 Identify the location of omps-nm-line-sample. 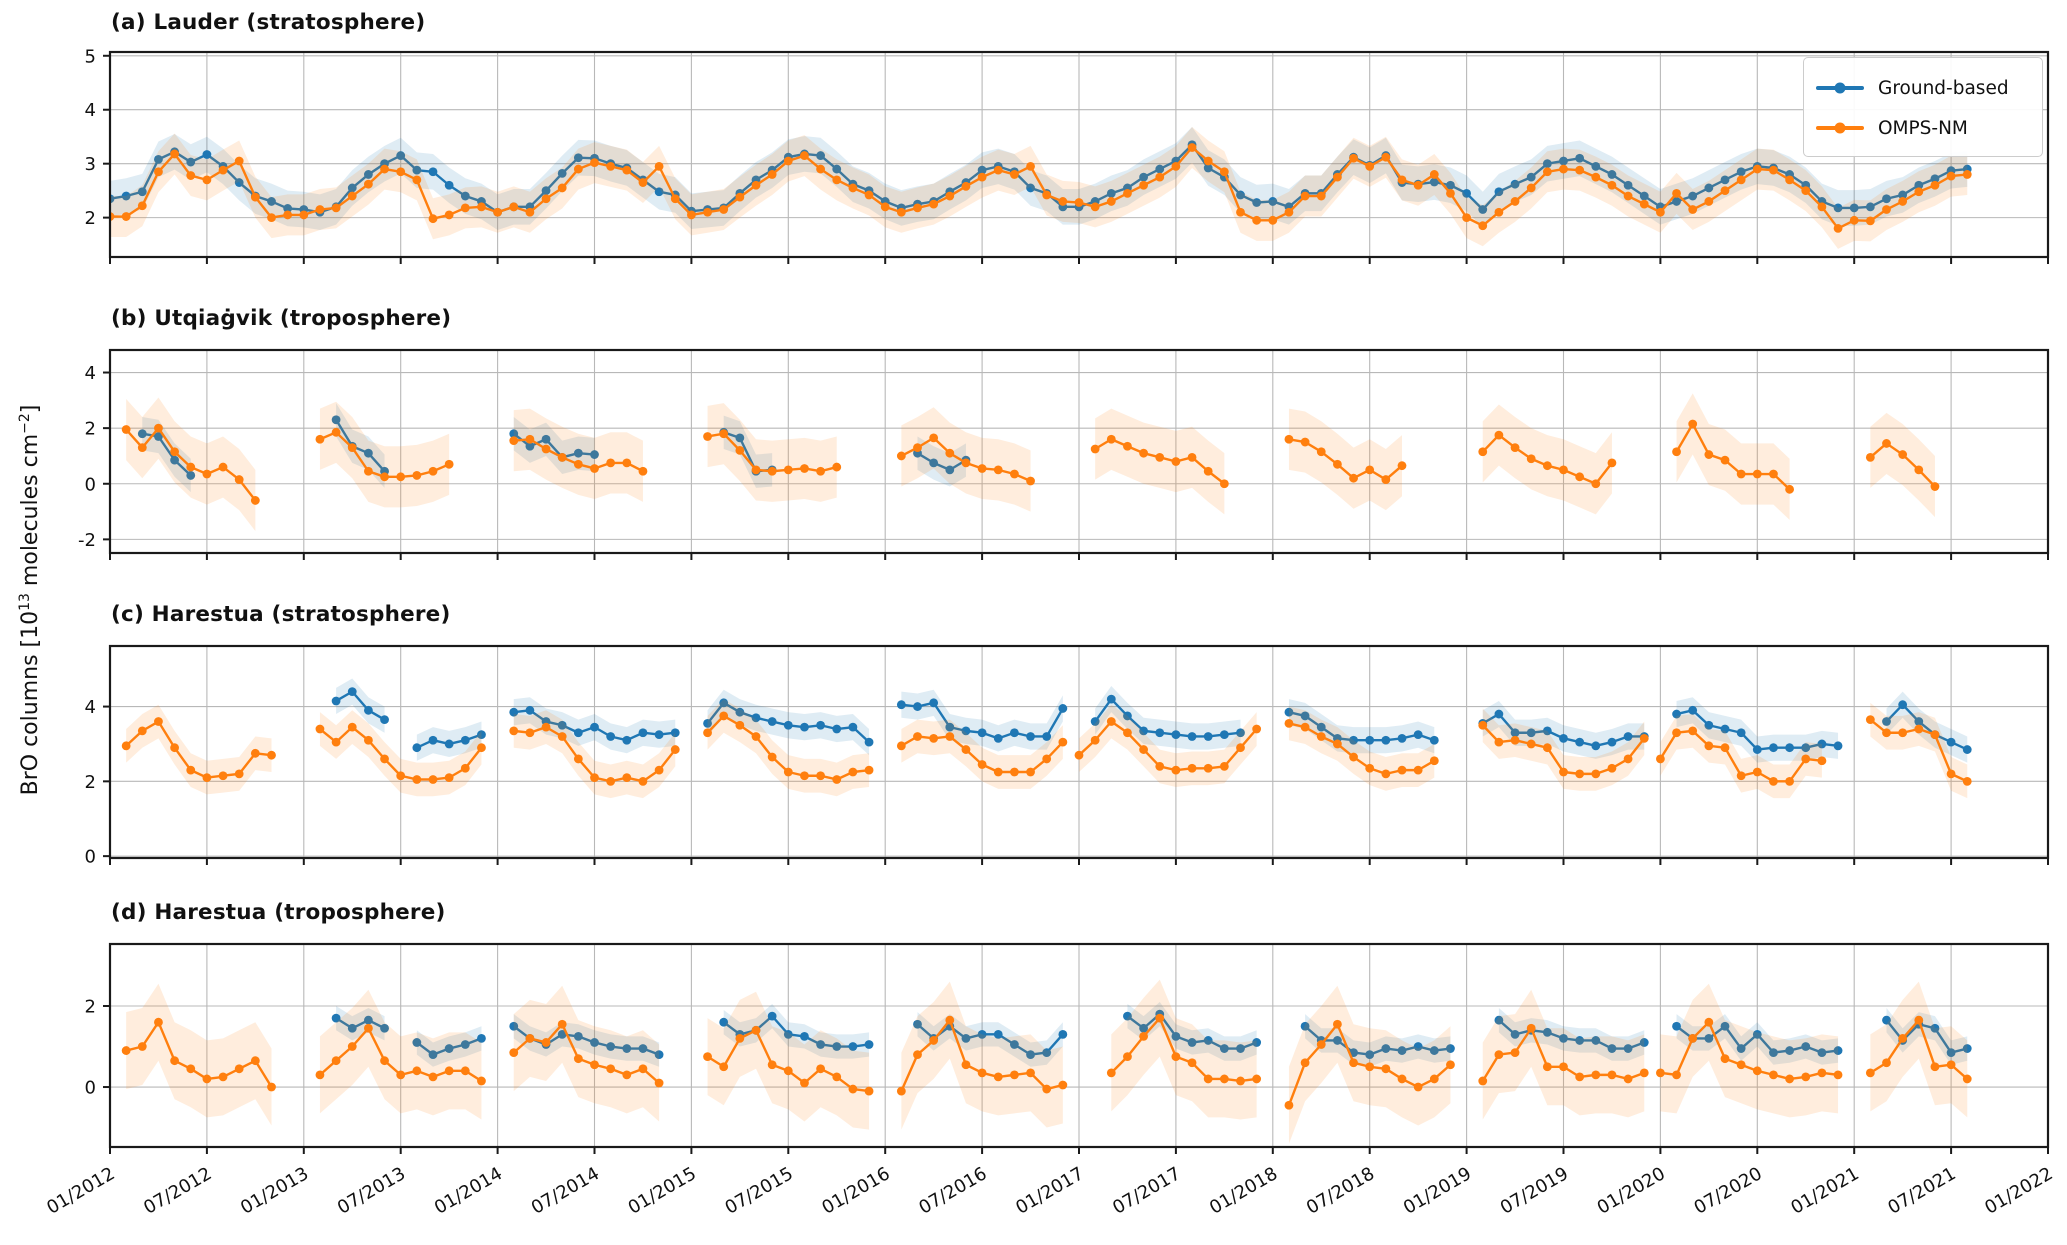
(1840, 128).